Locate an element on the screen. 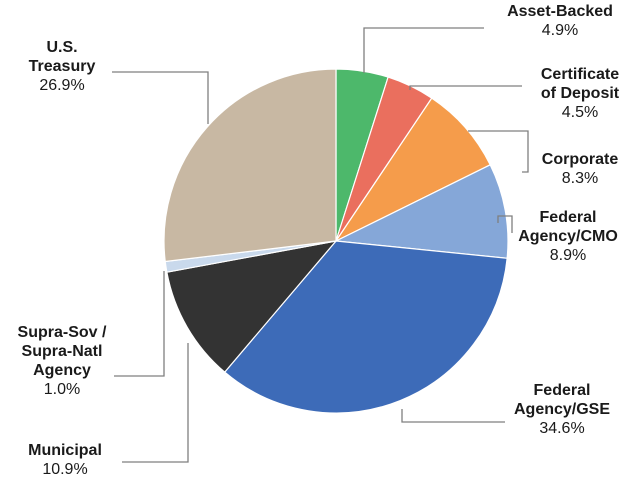  slice-name-line: Agency/CMO is located at coordinates (568, 236).